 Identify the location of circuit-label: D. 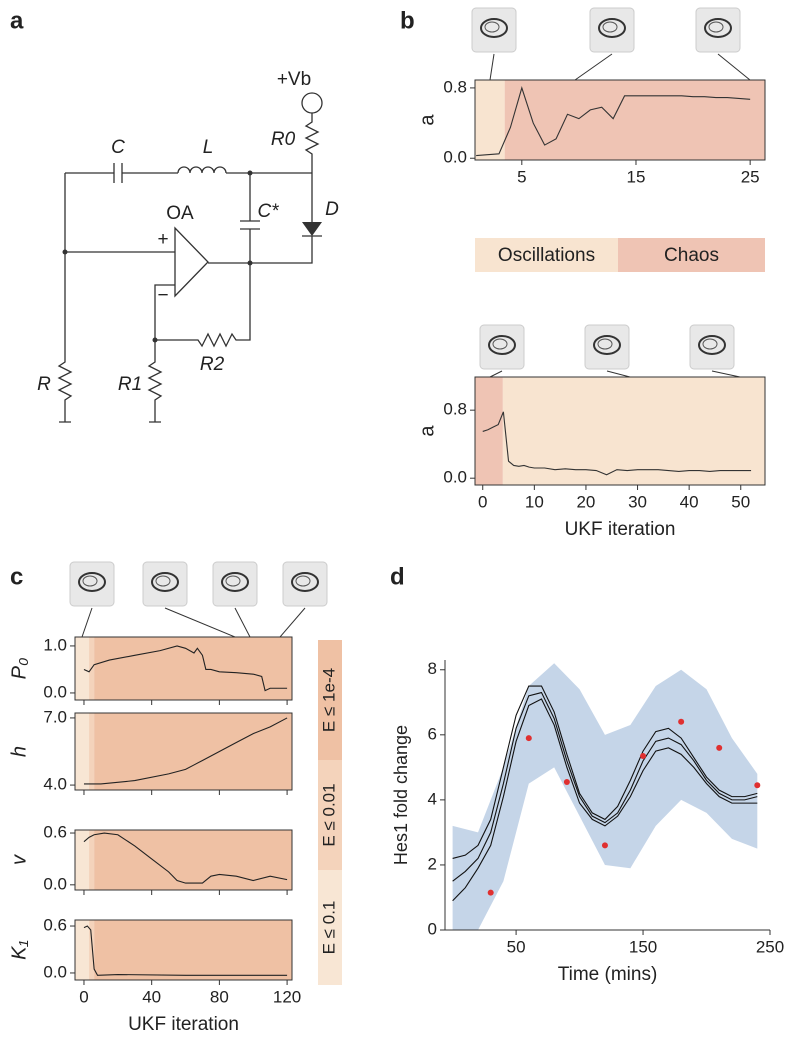
(332, 209).